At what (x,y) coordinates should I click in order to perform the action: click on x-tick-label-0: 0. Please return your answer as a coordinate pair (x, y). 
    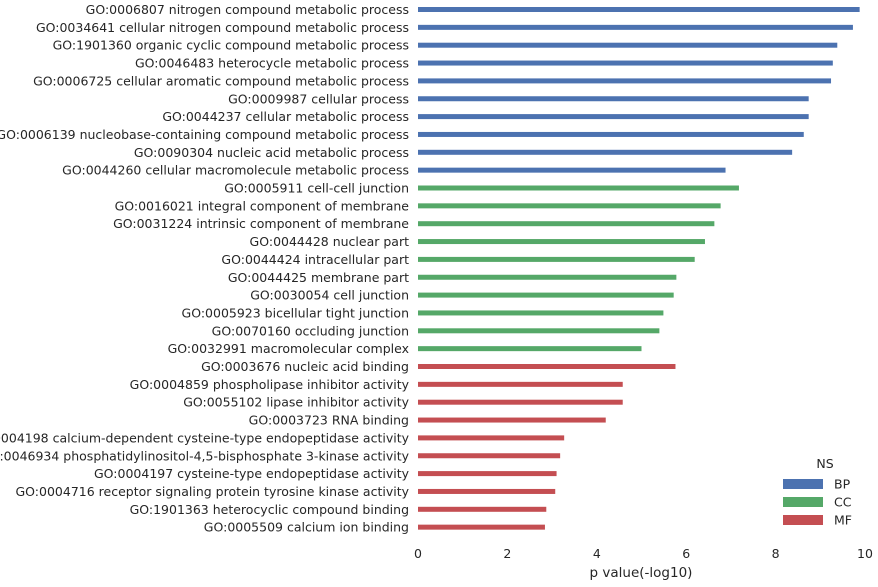
    Looking at the image, I should click on (418, 553).